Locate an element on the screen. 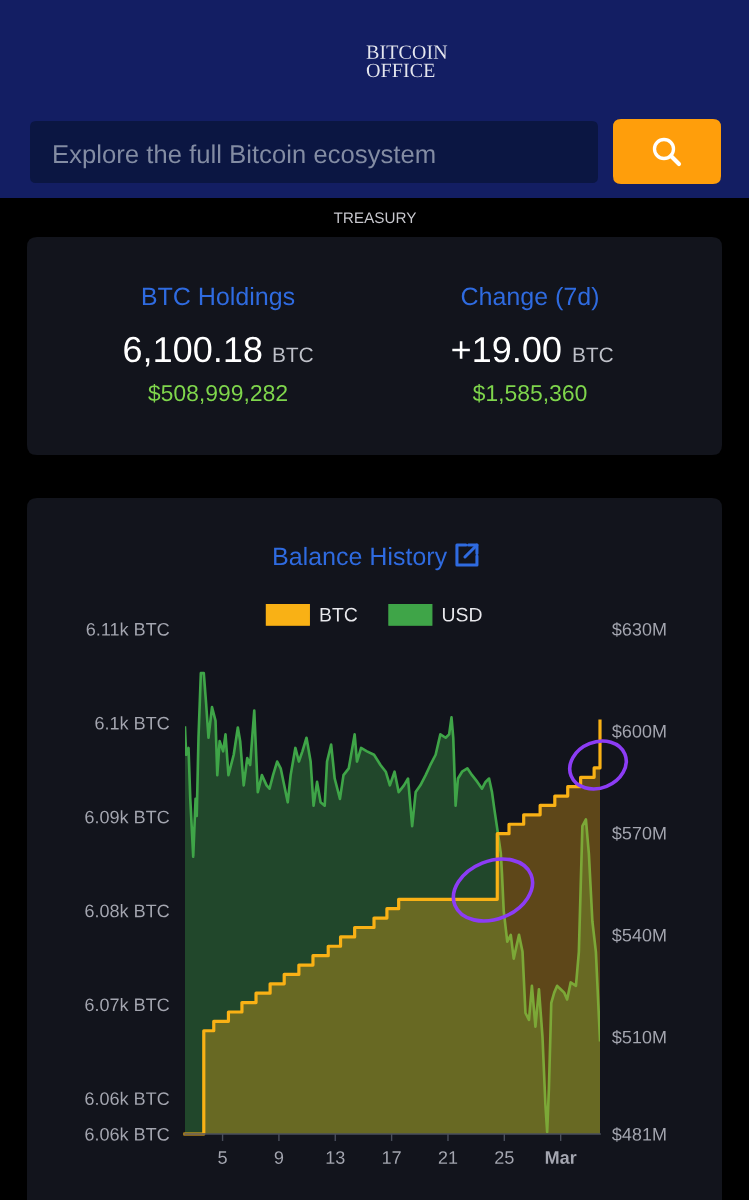  text: Change (7d) is located at coordinates (529, 298).